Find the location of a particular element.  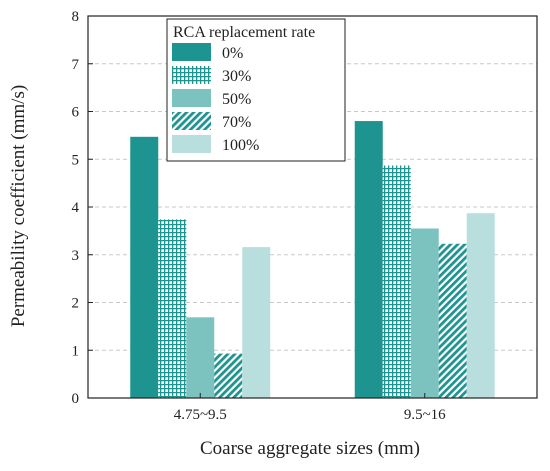

y-tick-label: 6 is located at coordinates (76, 113).